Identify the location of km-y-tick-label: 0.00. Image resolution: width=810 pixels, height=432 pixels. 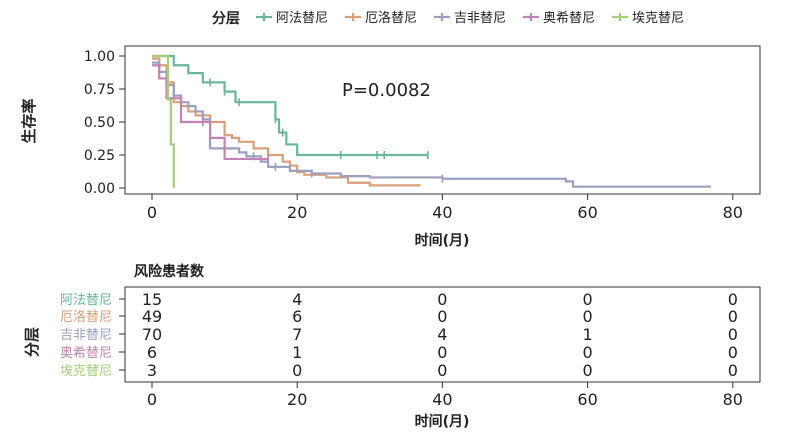
(99, 189).